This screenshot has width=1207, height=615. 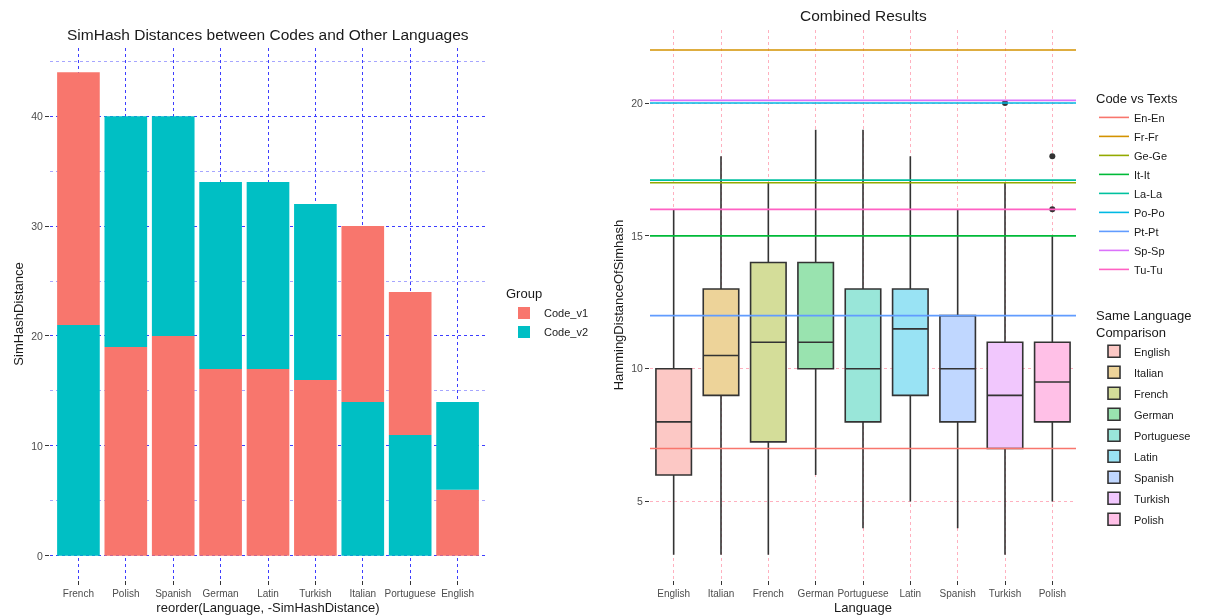 What do you see at coordinates (268, 34) in the screenshot?
I see `chart-title: SimHash Distances between Codes and Other Languages` at bounding box center [268, 34].